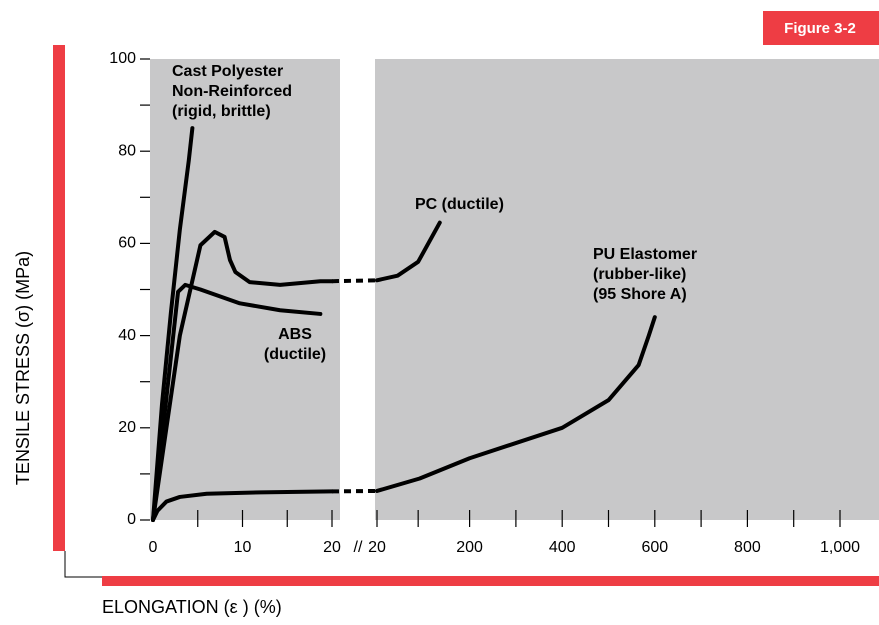 This screenshot has width=879, height=625. I want to click on y-tick-label: 0, so click(131, 519).